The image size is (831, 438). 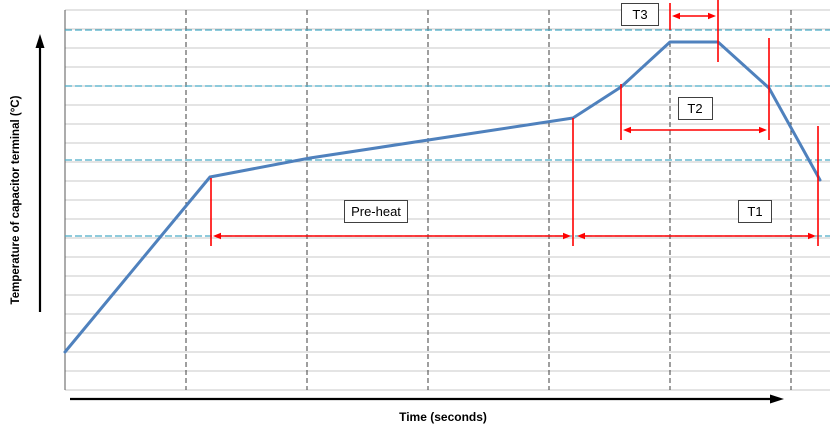 What do you see at coordinates (40, 41) in the screenshot?
I see `y-axis-arrowhead` at bounding box center [40, 41].